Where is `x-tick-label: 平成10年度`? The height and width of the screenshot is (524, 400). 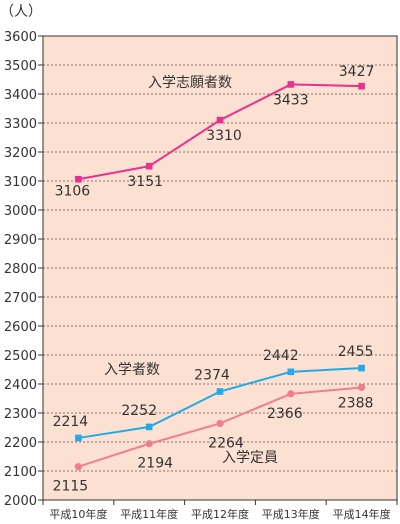 x-tick-label: 平成10年度 is located at coordinates (78, 514).